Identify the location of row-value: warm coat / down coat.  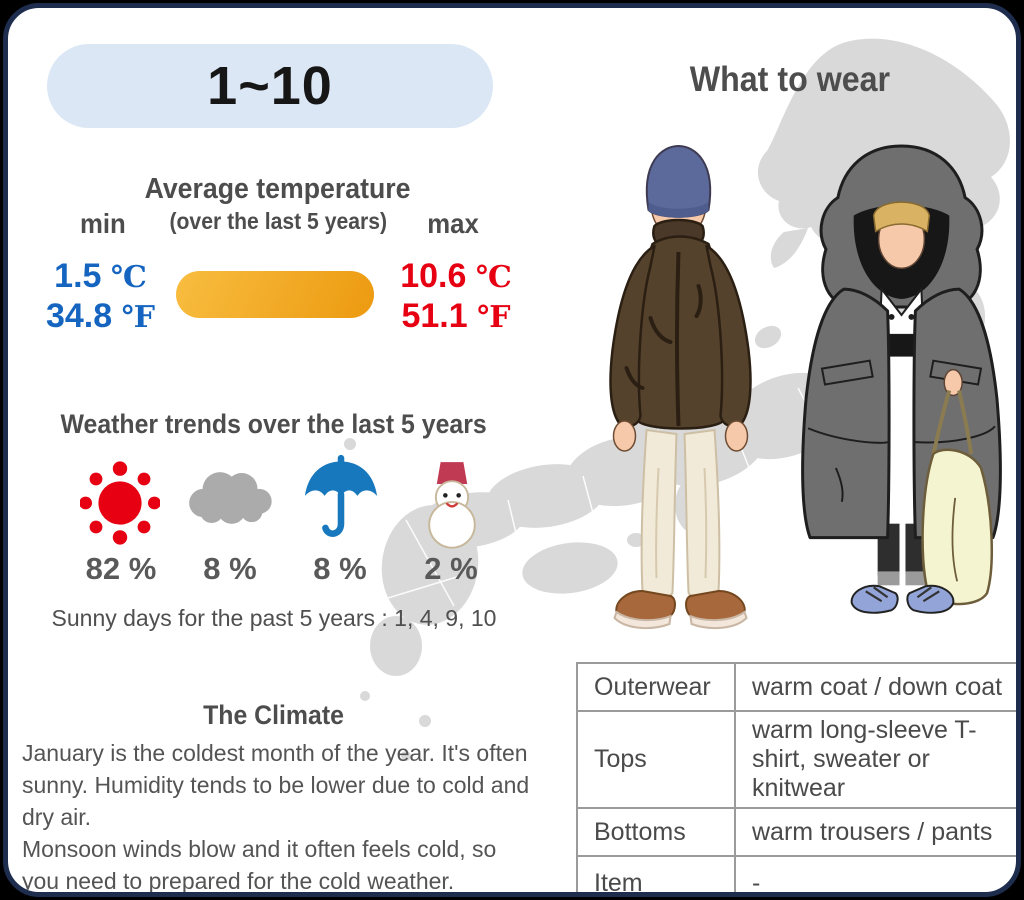
(875, 687).